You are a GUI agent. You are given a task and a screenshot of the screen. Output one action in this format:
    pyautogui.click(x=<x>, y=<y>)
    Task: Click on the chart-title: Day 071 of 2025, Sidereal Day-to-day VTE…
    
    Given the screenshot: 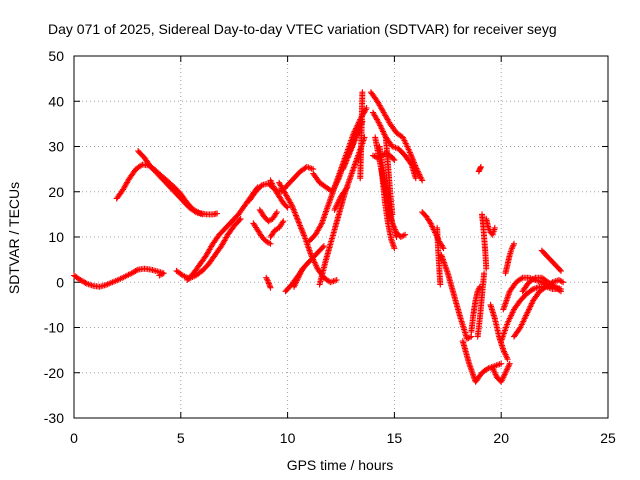 What is the action you would take?
    pyautogui.click(x=302, y=29)
    